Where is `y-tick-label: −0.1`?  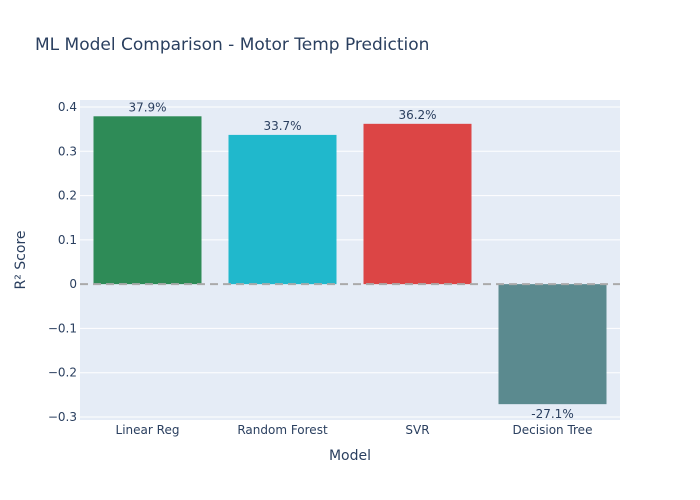 y-tick-label: −0.1 is located at coordinates (62, 328).